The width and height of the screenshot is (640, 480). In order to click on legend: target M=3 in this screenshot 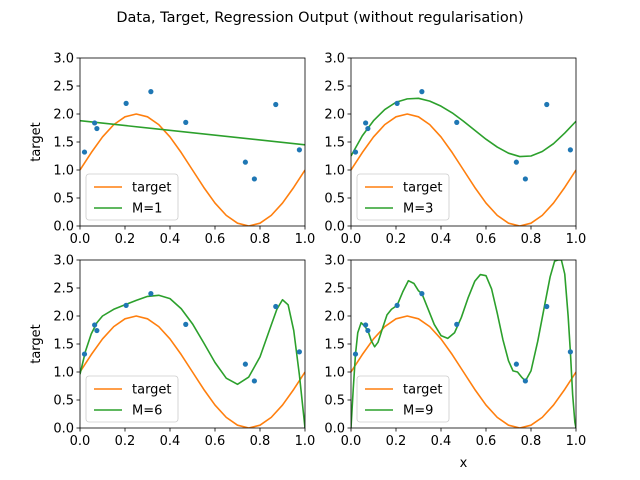, I will do `click(403, 197)`.